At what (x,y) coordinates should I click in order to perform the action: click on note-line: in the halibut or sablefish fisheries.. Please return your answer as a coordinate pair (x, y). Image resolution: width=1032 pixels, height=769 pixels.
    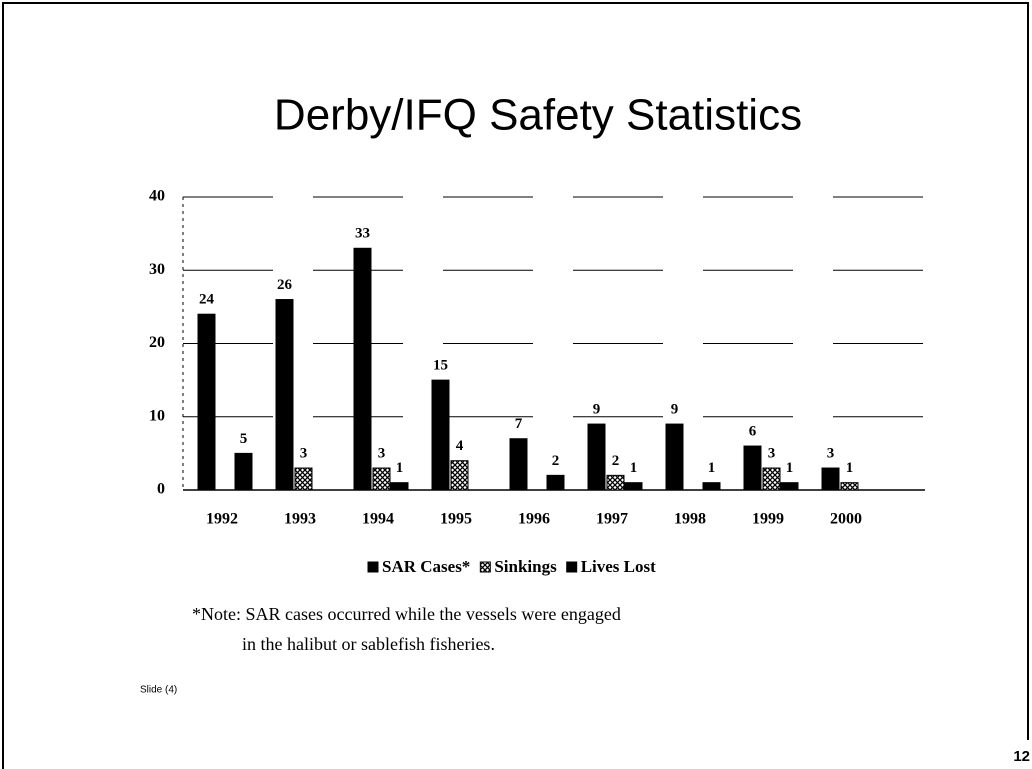
    Looking at the image, I should click on (368, 644).